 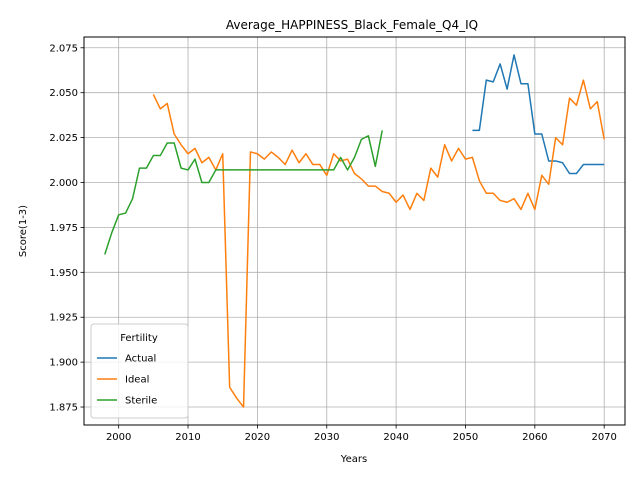 What do you see at coordinates (534, 437) in the screenshot?
I see `x-tick-label: 2060` at bounding box center [534, 437].